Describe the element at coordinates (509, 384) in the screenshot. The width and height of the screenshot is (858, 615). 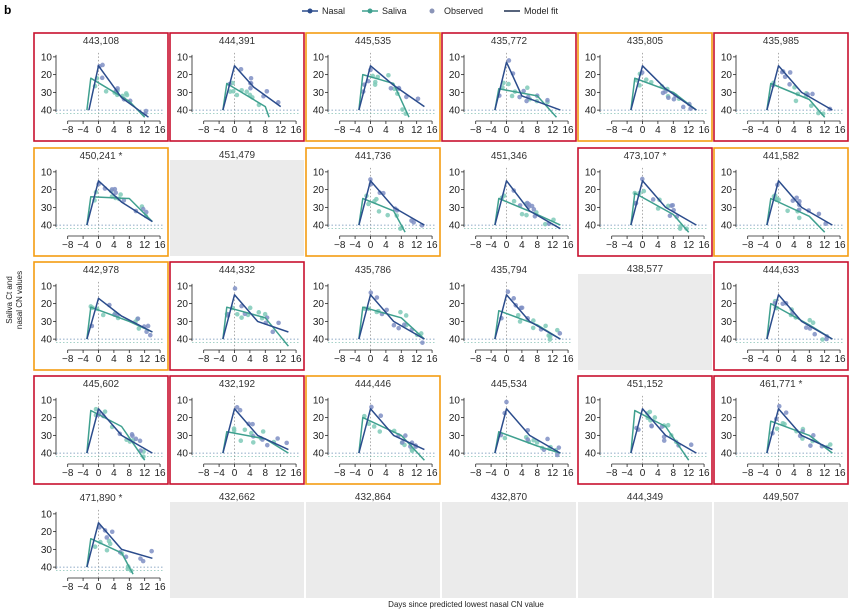
I see `panel-title: 445,534` at that location.